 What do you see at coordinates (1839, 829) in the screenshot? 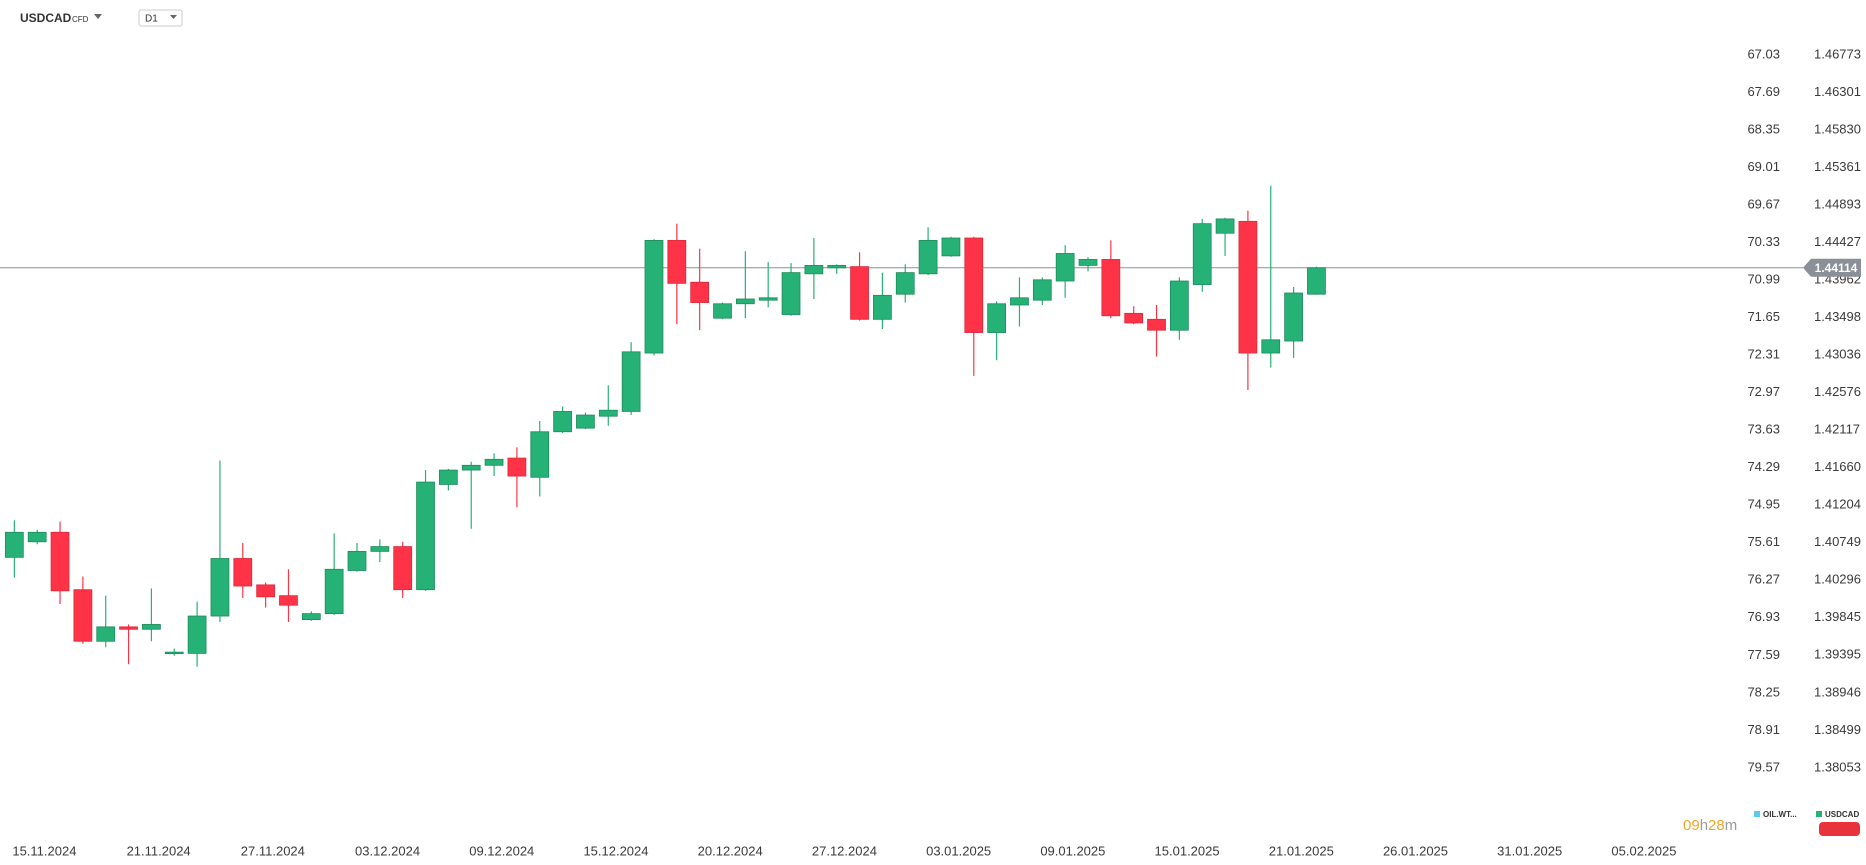
I see `trade-button` at bounding box center [1839, 829].